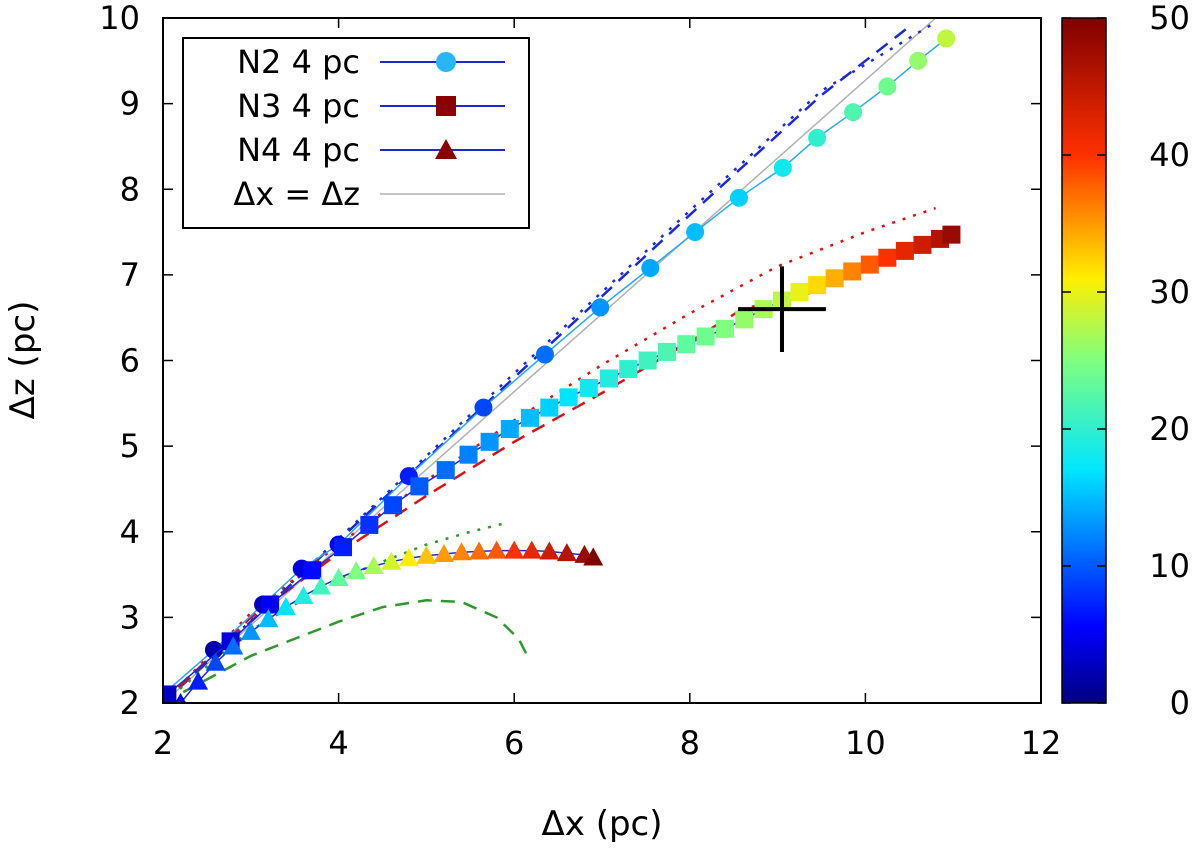  What do you see at coordinates (298, 106) in the screenshot?
I see `legend-label: N3 4 pc` at bounding box center [298, 106].